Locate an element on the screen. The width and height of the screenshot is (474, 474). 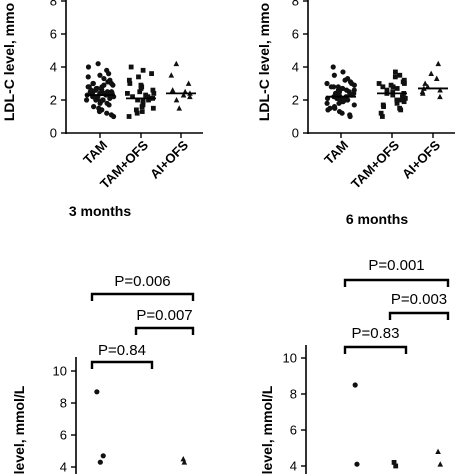
p-value-label: P=0.83 is located at coordinates (376, 333).